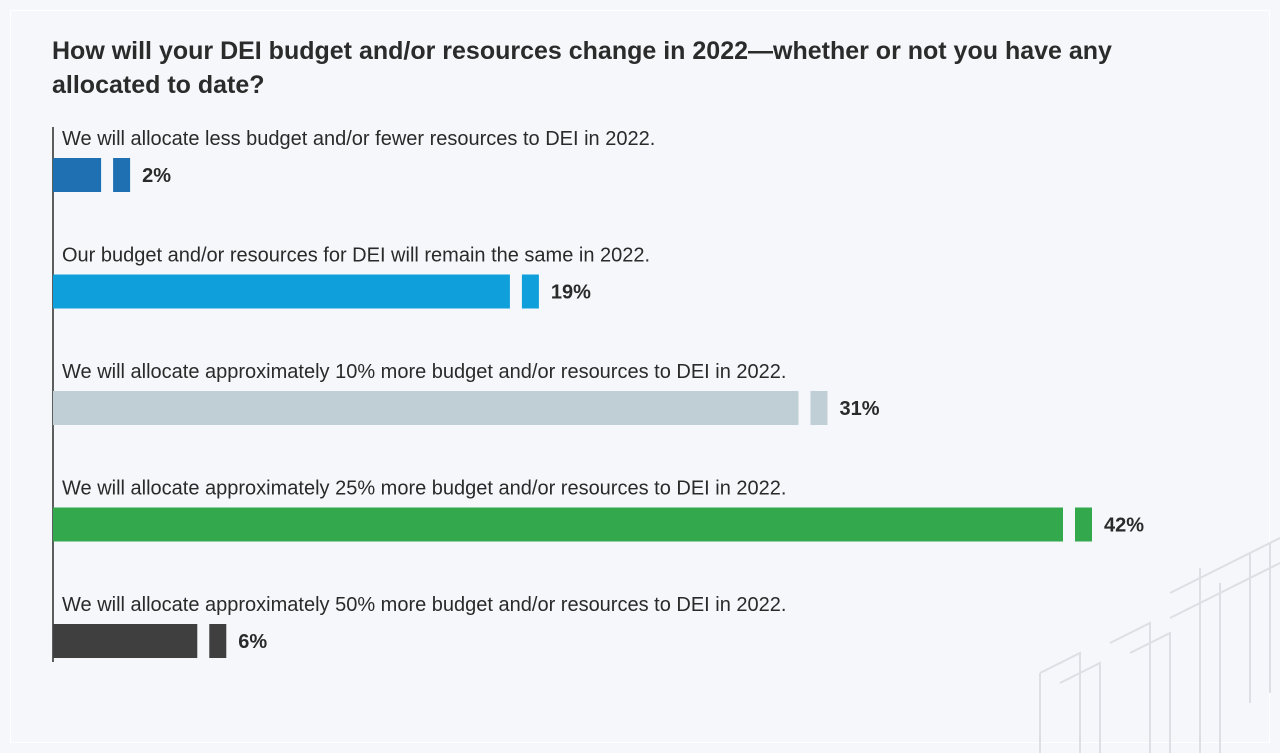 Image resolution: width=1280 pixels, height=753 pixels. I want to click on value-label: 2%, so click(156, 176).